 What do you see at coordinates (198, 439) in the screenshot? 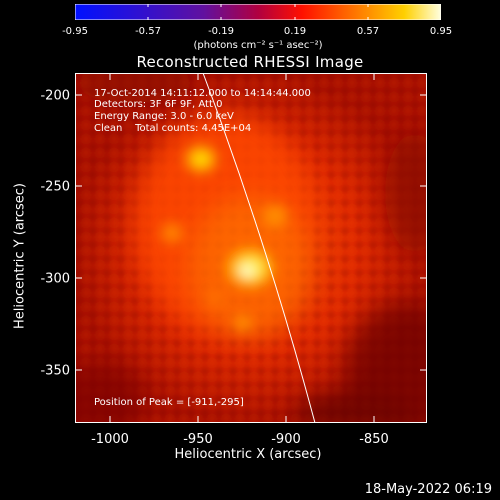
I see `x-tick-label: -950` at bounding box center [198, 439].